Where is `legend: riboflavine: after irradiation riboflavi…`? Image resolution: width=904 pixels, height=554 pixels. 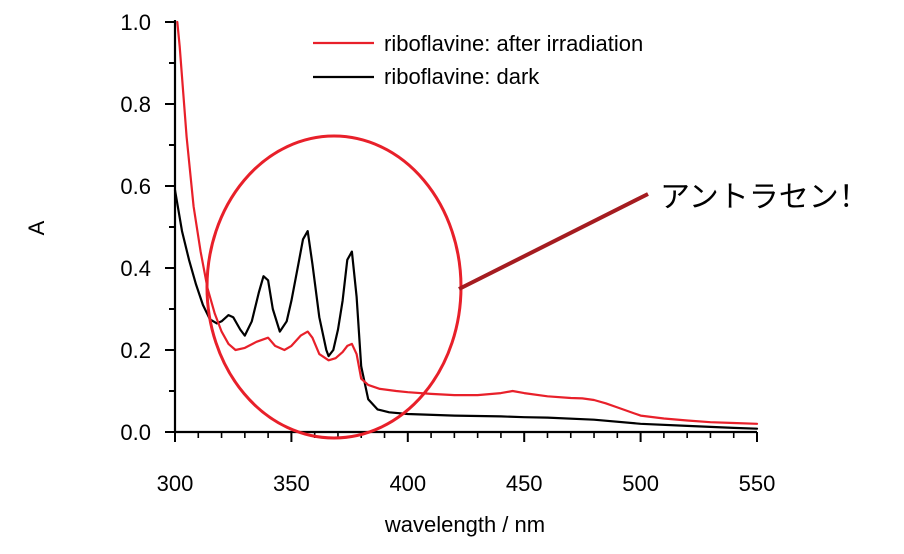
legend: riboflavine: after irradiation riboflavi… is located at coordinates (478, 60).